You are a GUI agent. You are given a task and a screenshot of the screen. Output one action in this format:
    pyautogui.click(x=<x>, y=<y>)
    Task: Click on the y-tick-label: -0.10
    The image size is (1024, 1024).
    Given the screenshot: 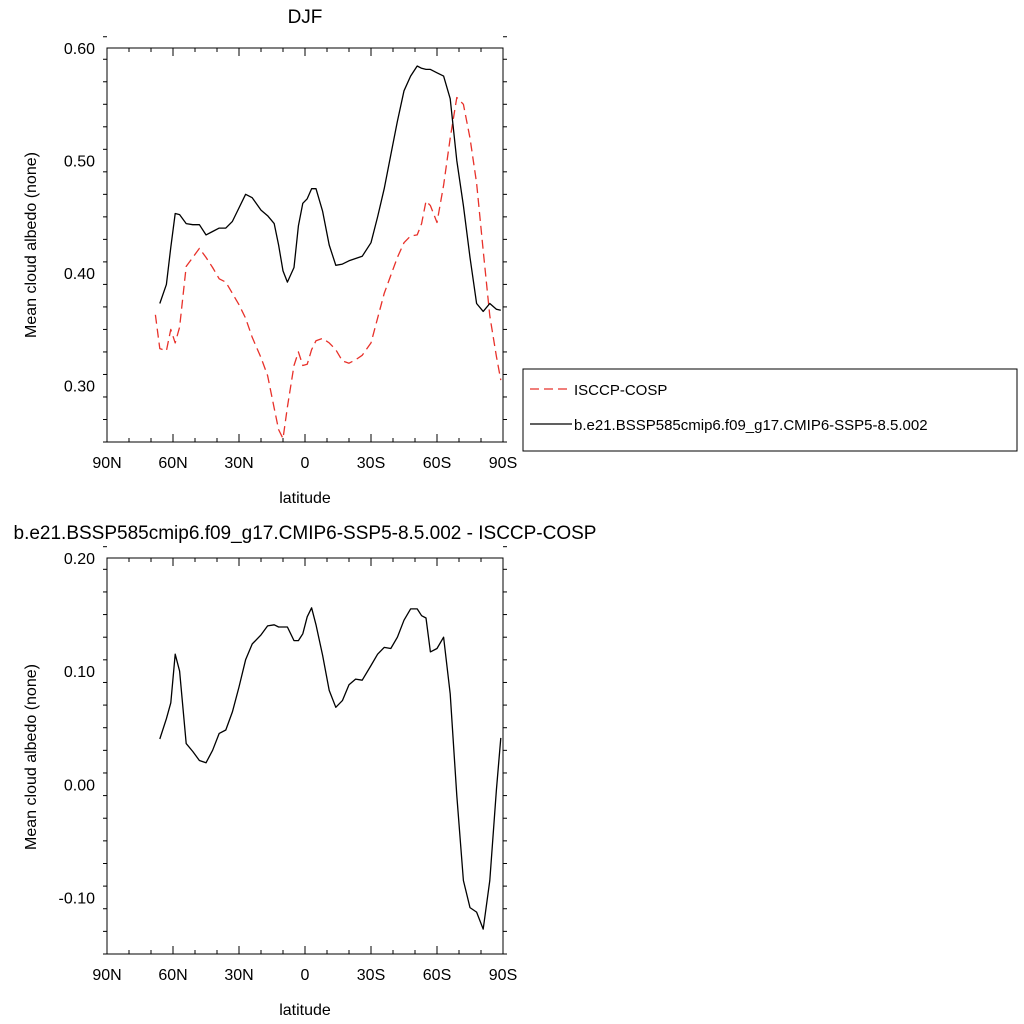 What is the action you would take?
    pyautogui.click(x=77, y=898)
    